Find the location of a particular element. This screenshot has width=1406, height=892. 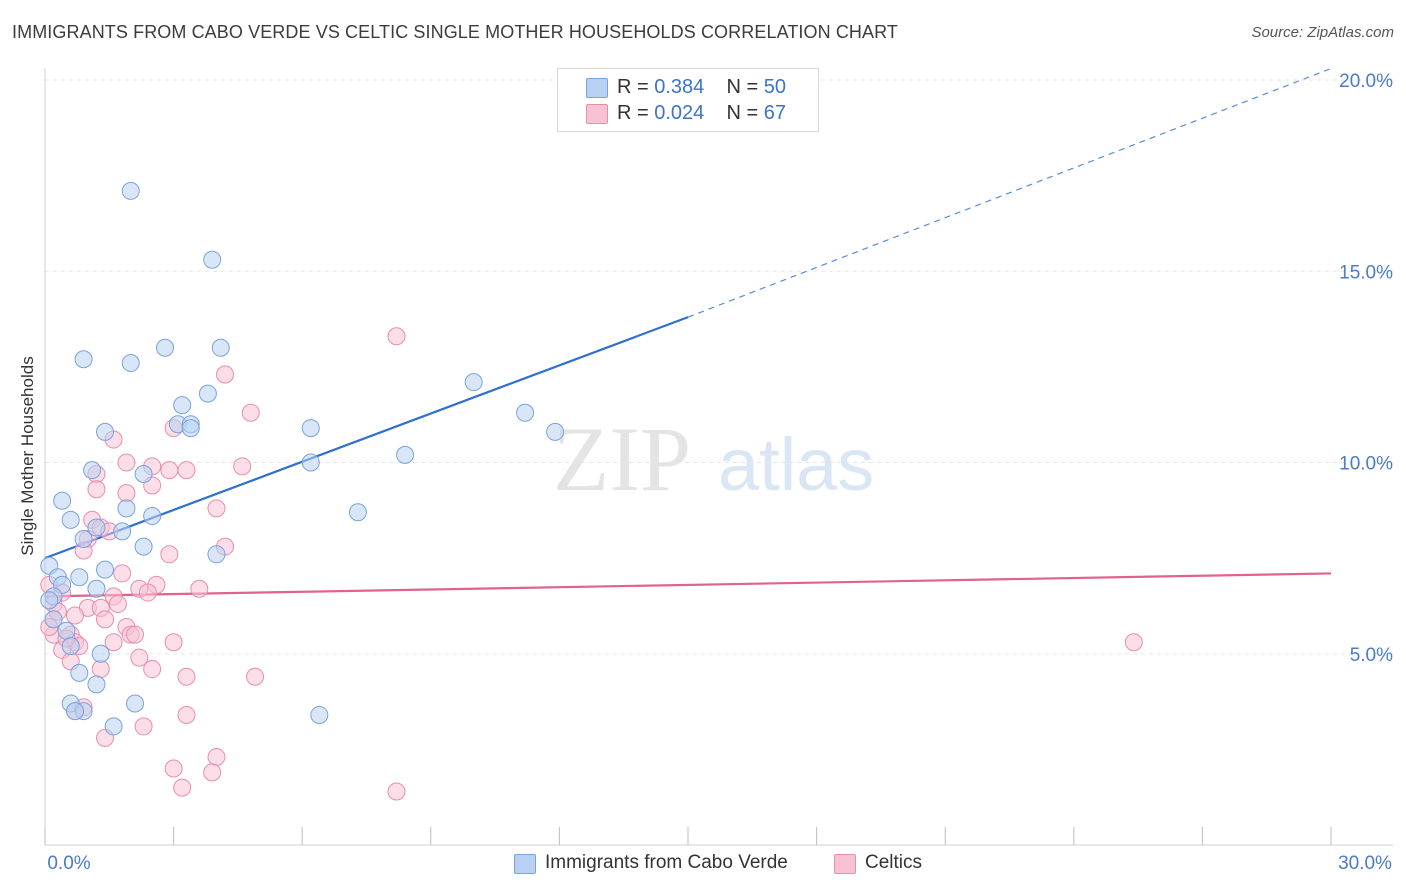

y-tick-label: 10.0% is located at coordinates (1366, 464).